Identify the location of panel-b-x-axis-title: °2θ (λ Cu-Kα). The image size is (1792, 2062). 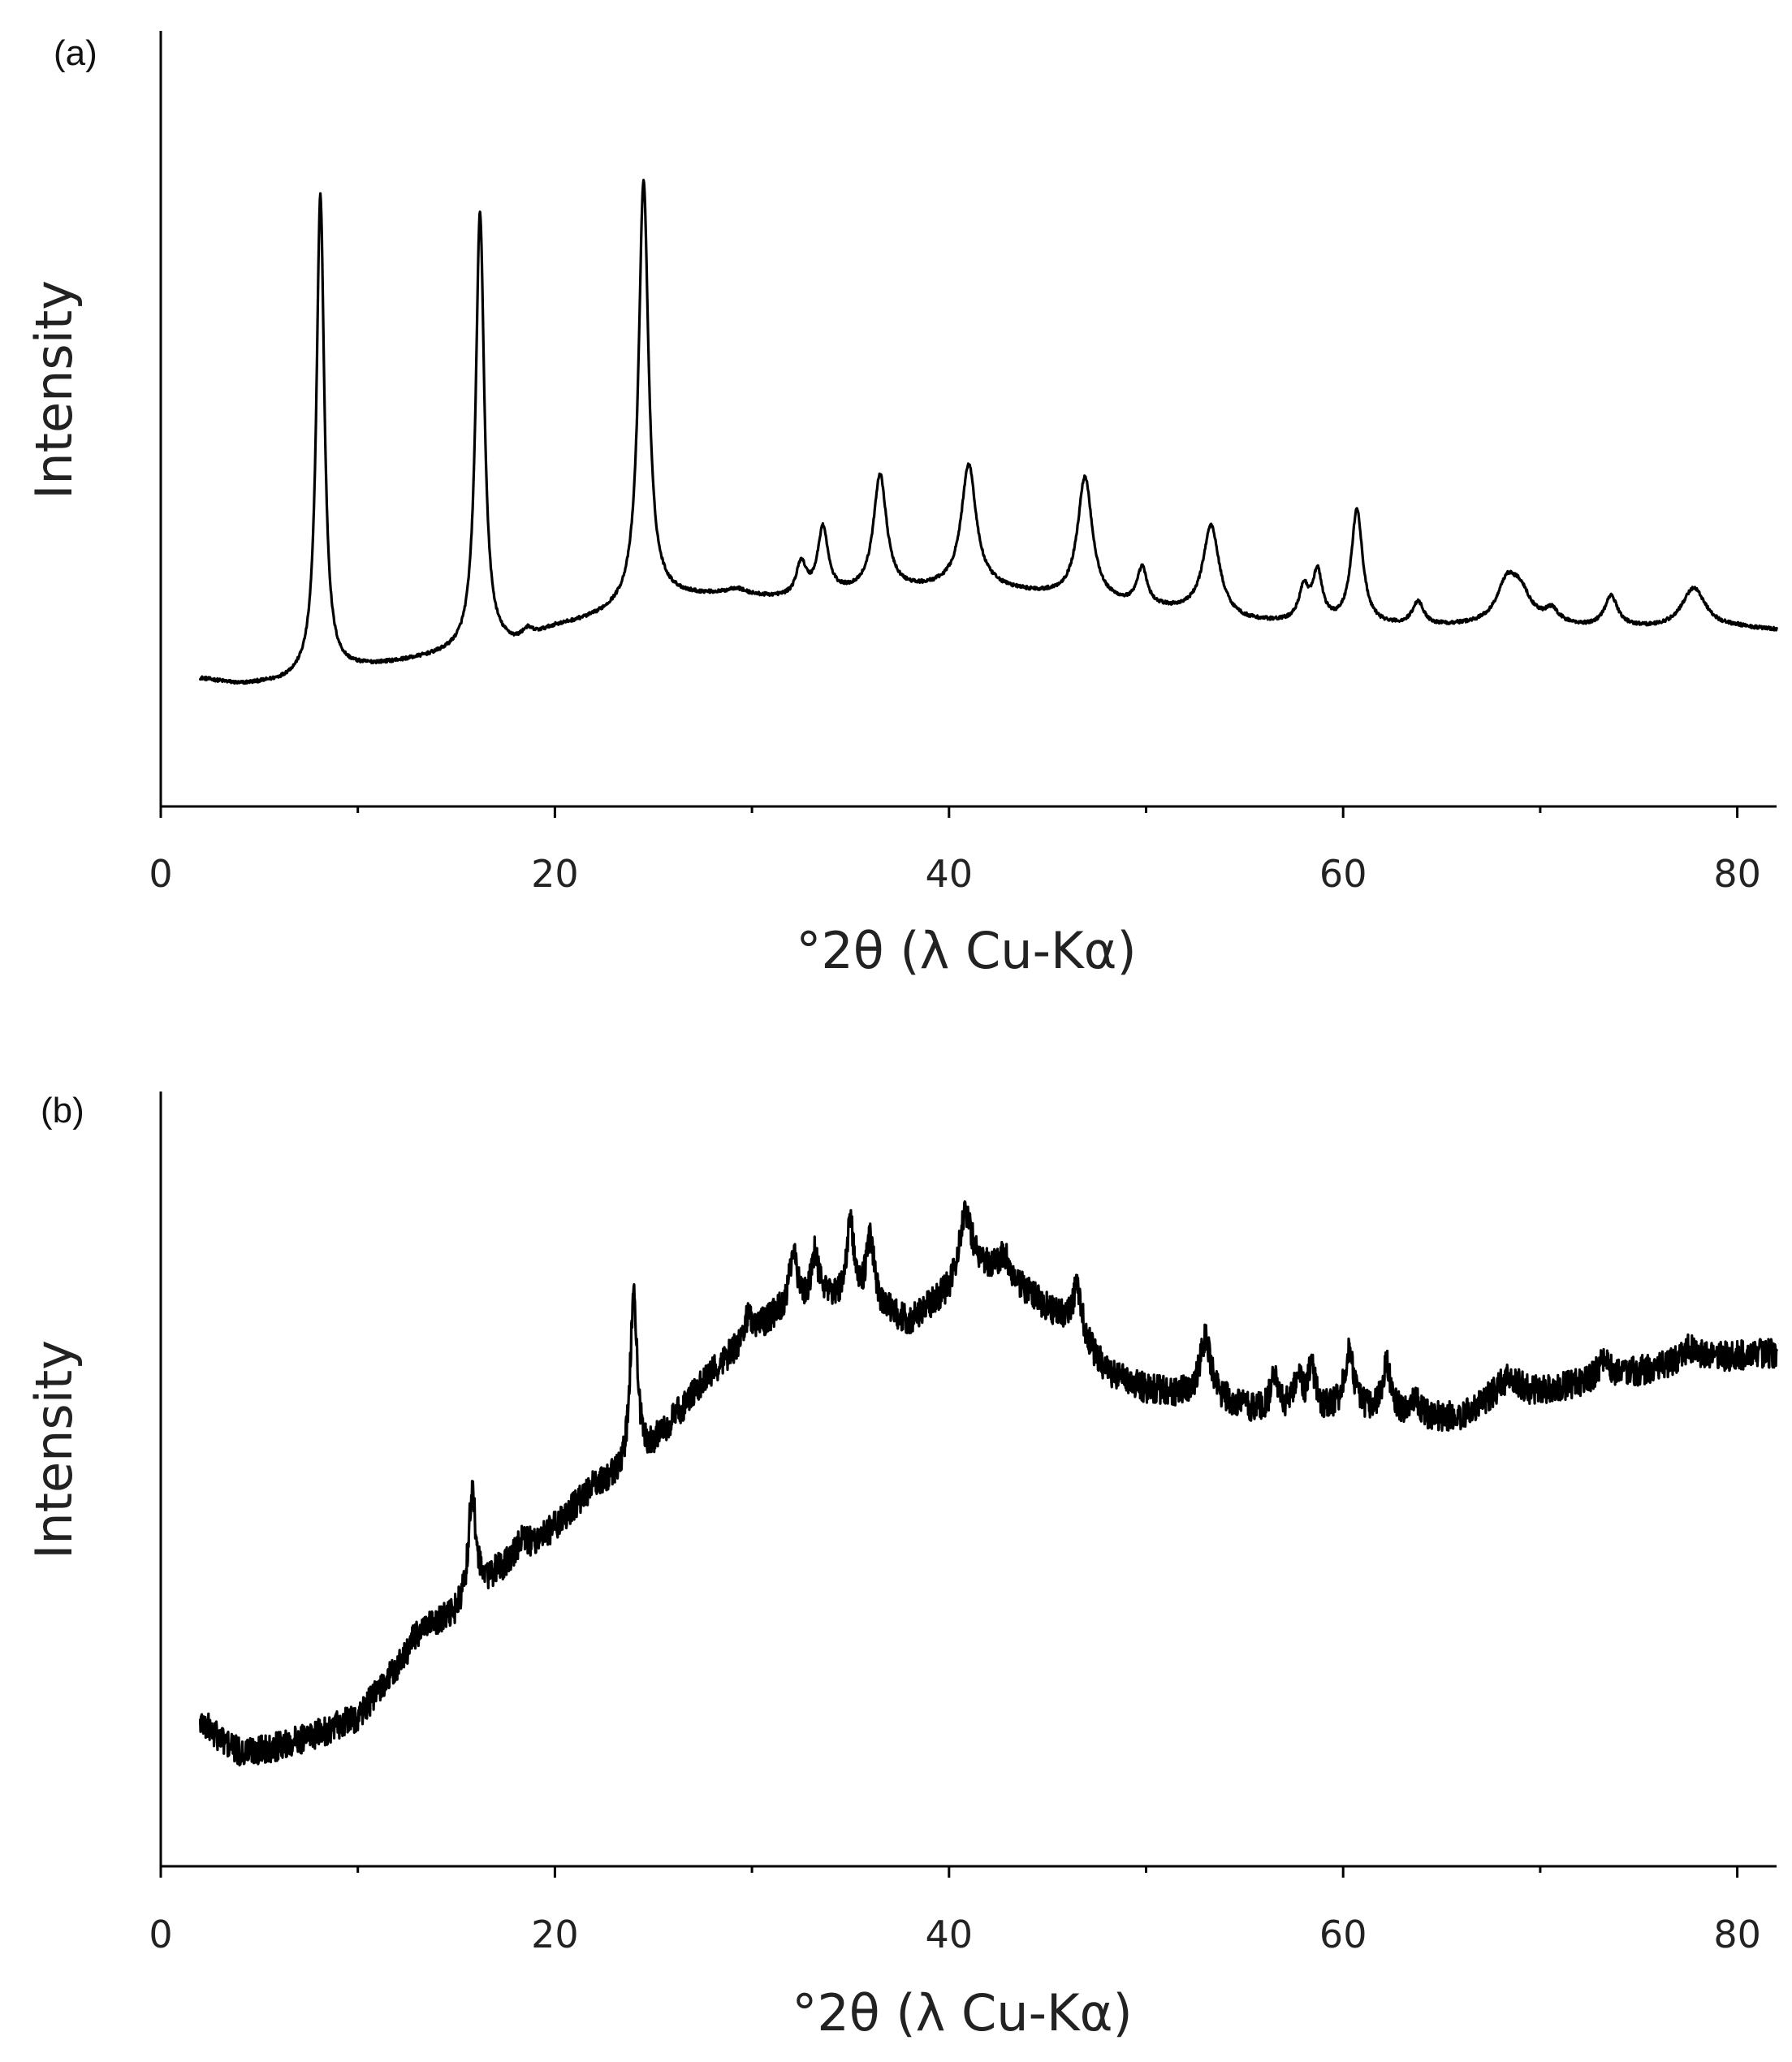
(962, 2013).